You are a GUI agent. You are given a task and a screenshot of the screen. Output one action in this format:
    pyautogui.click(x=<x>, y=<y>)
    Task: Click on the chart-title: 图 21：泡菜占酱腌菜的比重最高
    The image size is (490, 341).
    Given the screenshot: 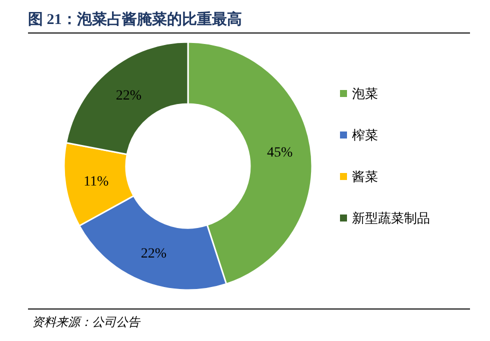 What is the action you would take?
    pyautogui.click(x=135, y=19)
    